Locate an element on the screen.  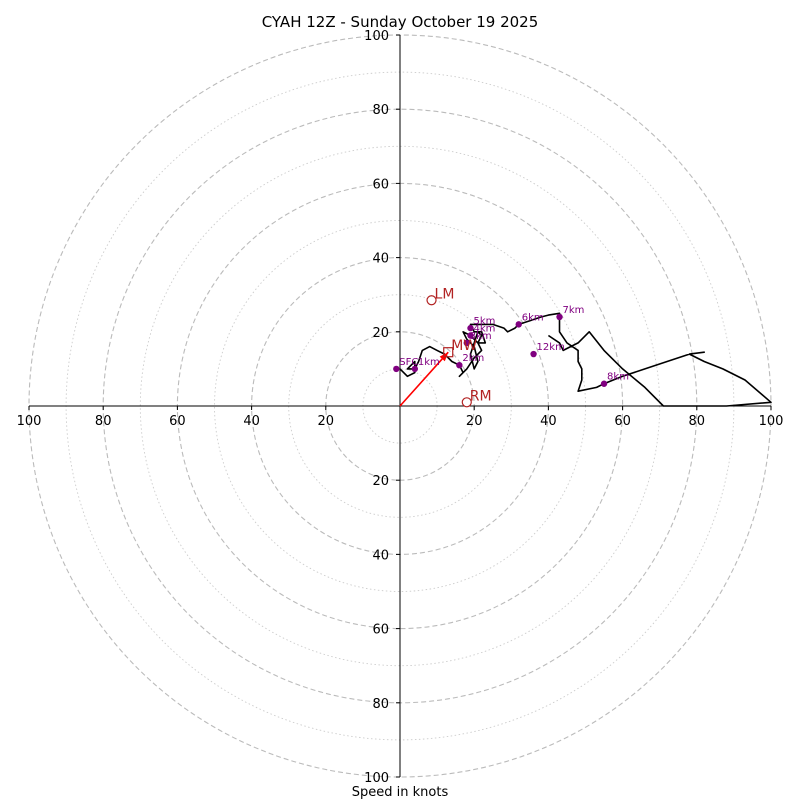
km-marker-label: 8km is located at coordinates (618, 377).